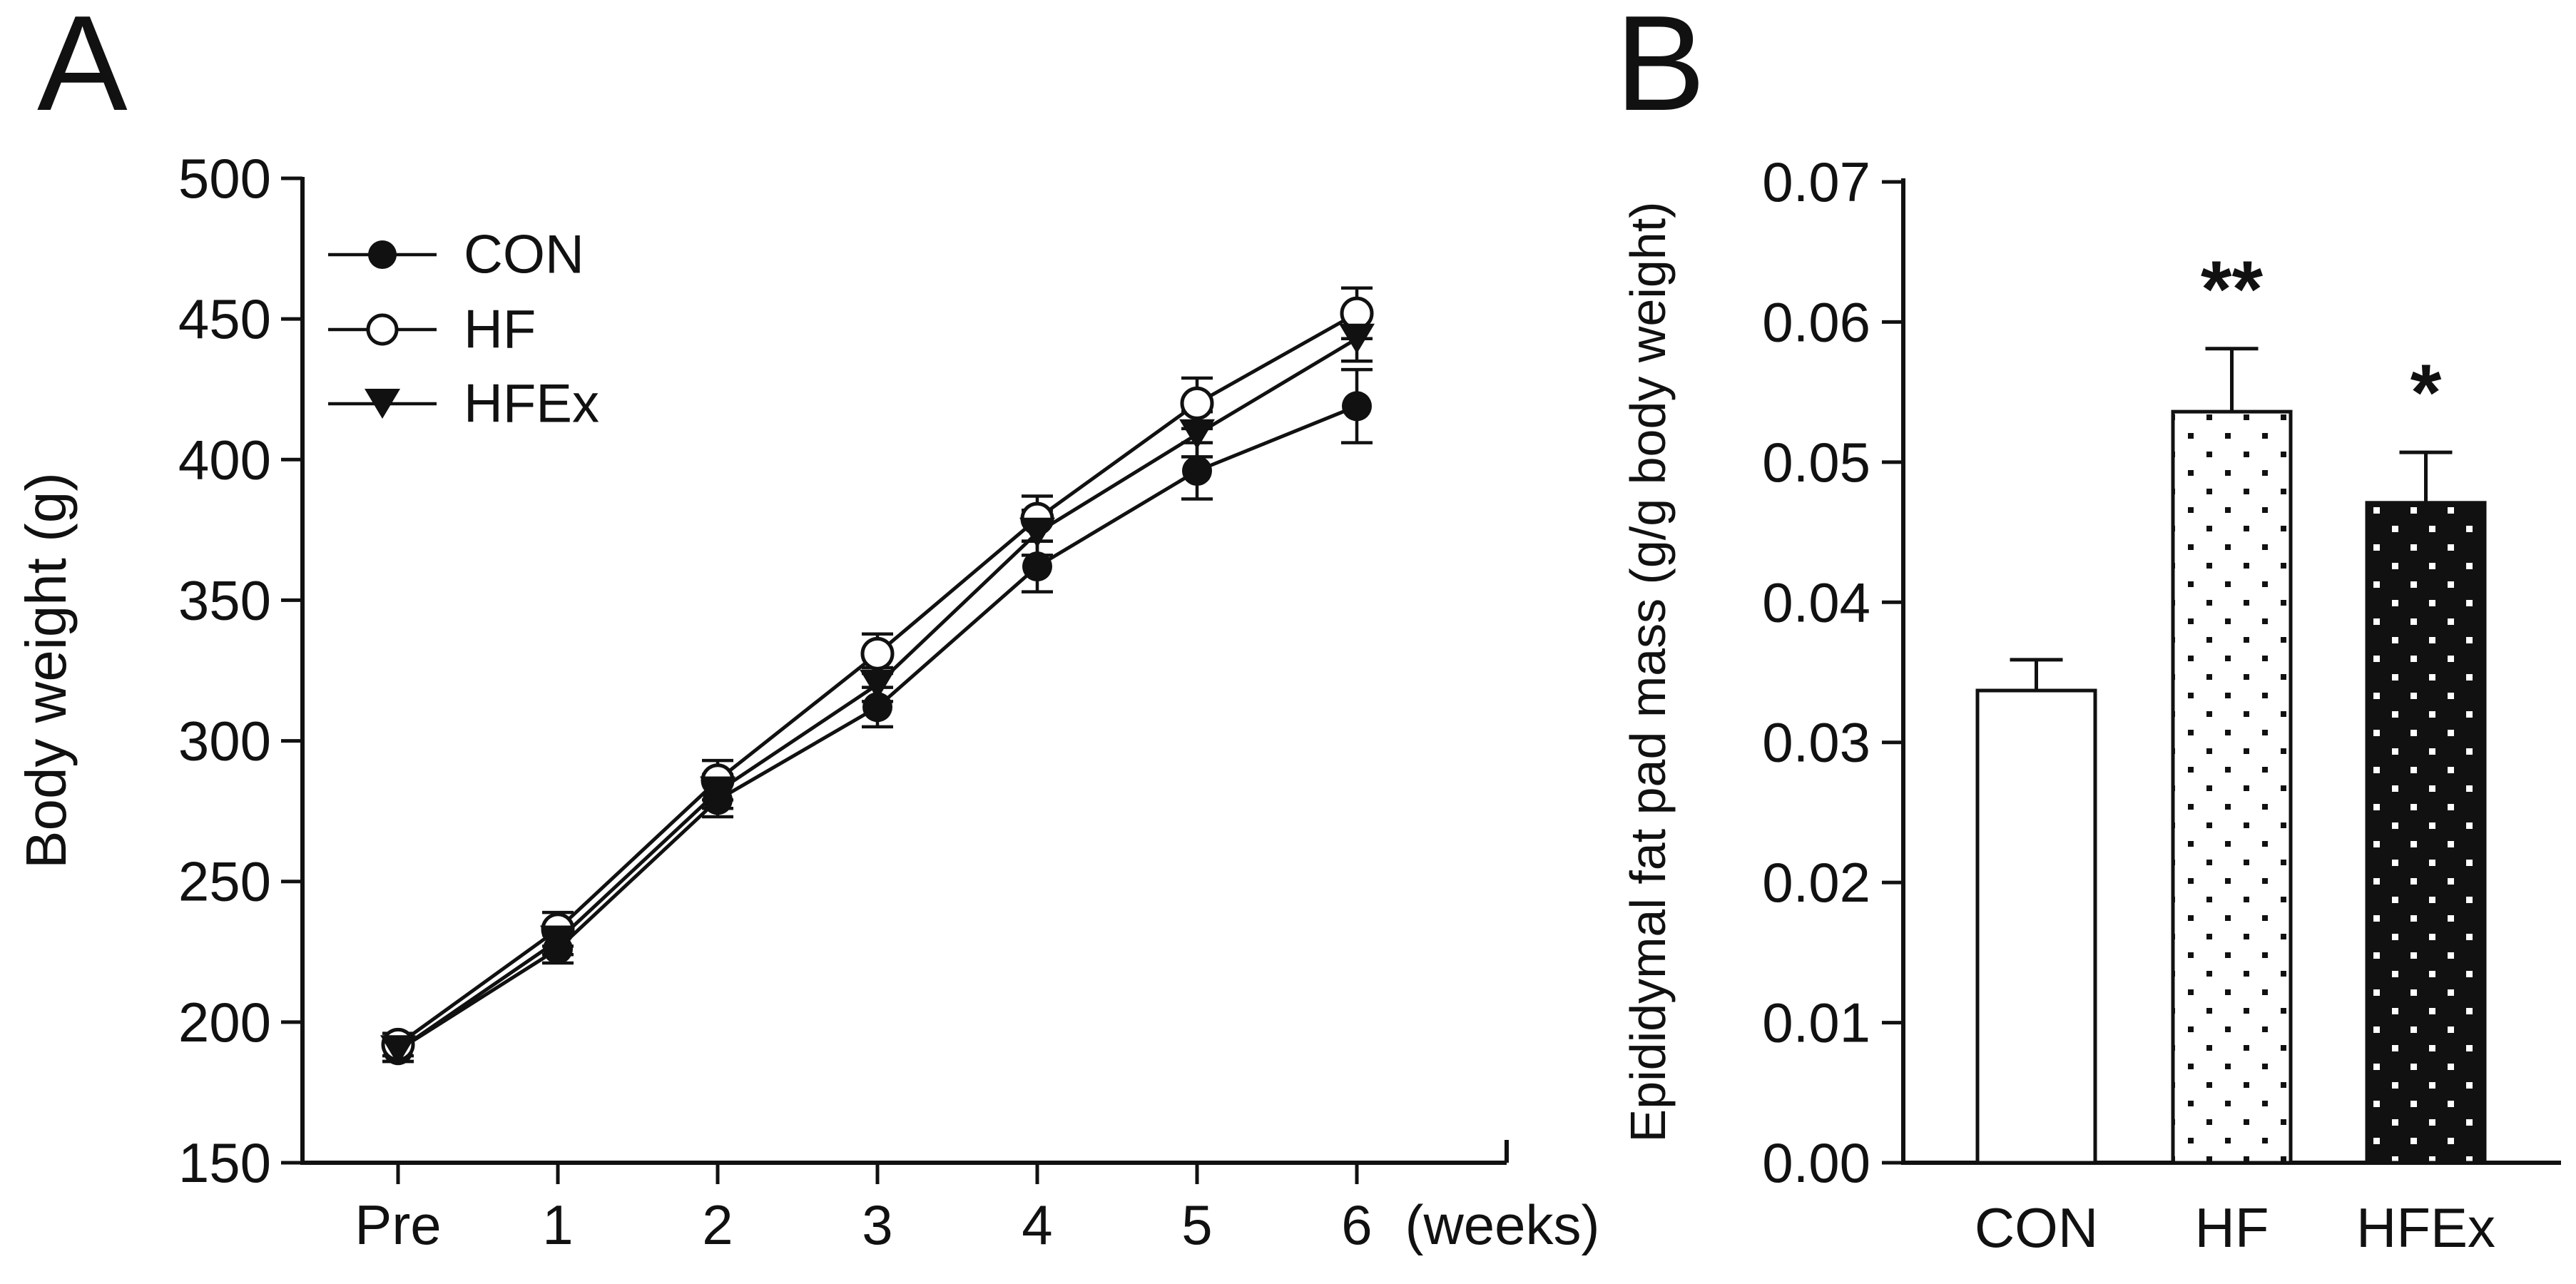  I want to click on svg-text: 350, so click(224, 600).